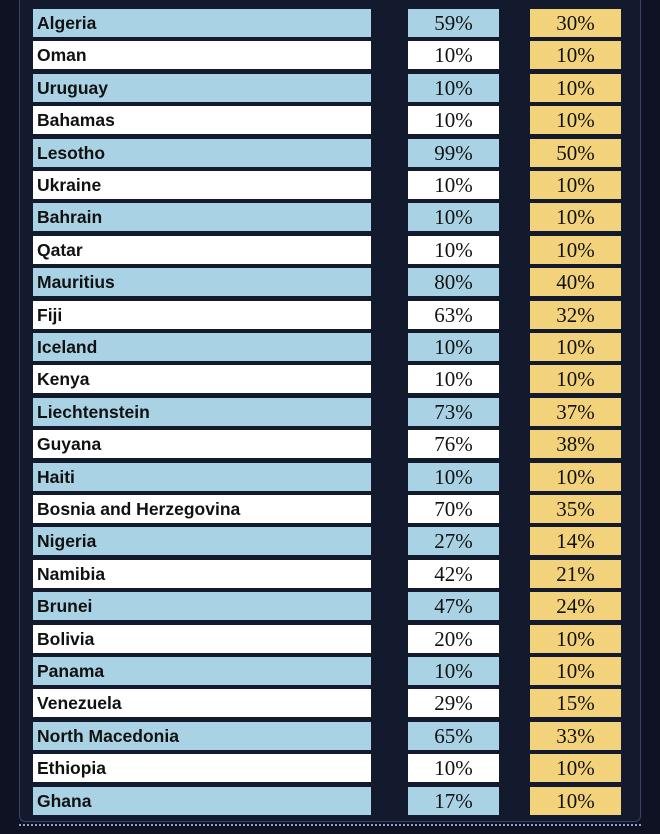 This screenshot has width=660, height=834. I want to click on country-name-cell: Iceland, so click(202, 347).